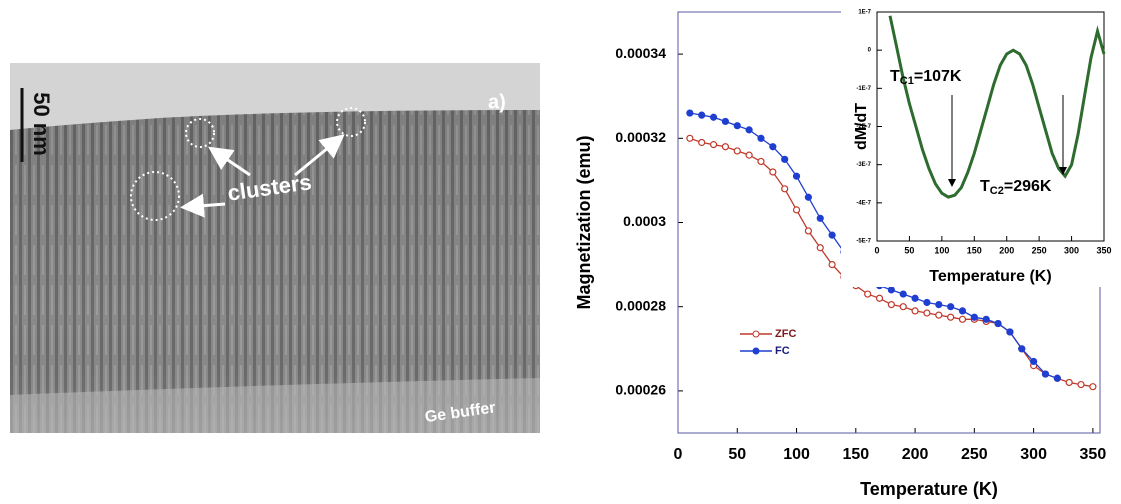  Describe the element at coordinates (640, 137) in the screenshot. I see `y-tick-label: 0.00032` at that location.